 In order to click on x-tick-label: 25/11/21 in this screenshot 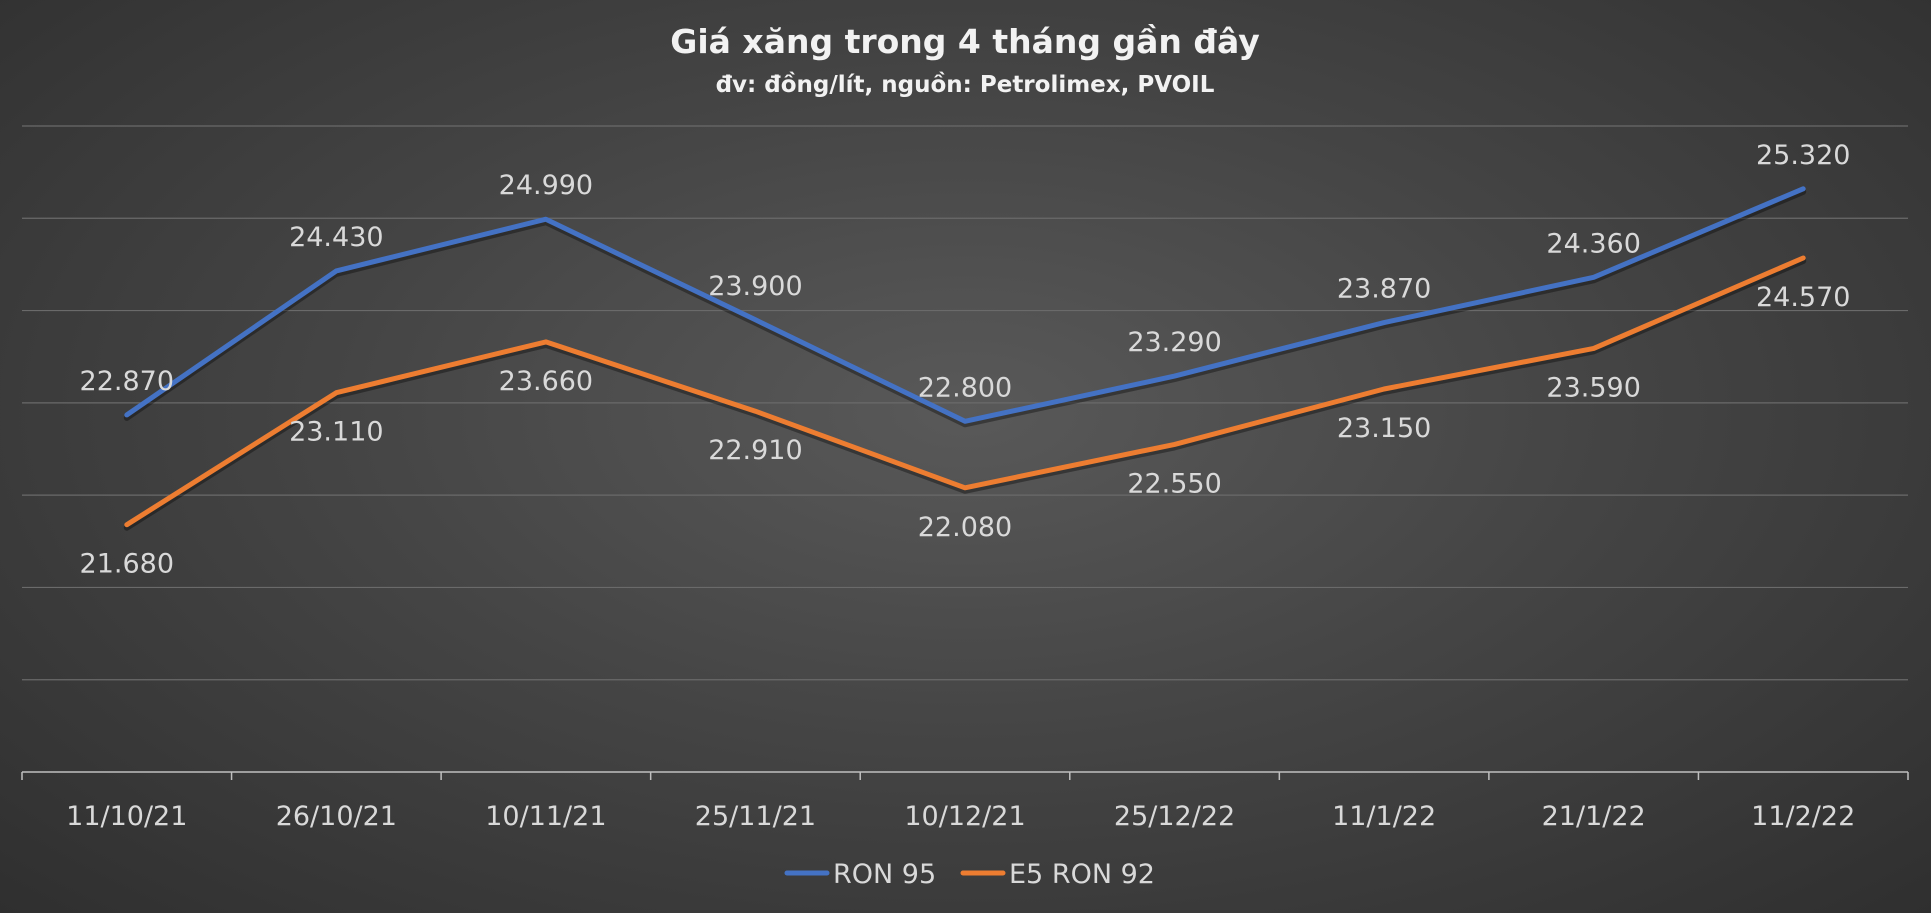, I will do `click(755, 816)`.